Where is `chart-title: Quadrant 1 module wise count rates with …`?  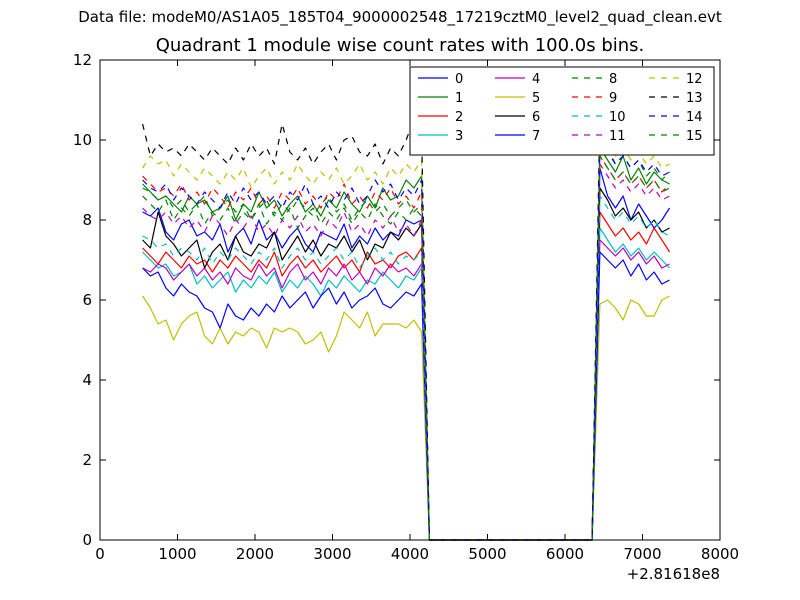 chart-title: Quadrant 1 module wise count rates with … is located at coordinates (400, 45).